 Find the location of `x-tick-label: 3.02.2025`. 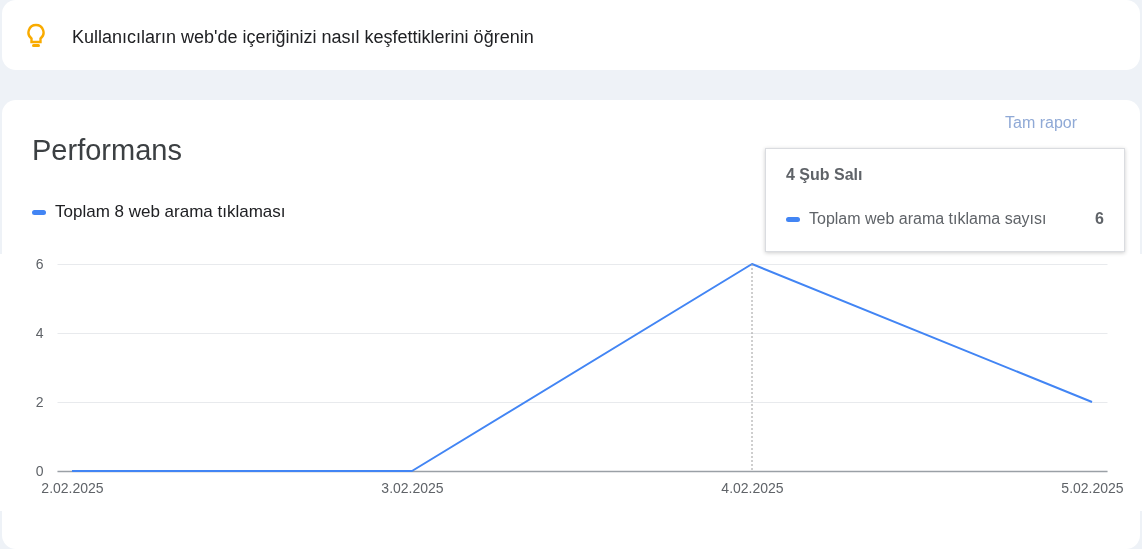

x-tick-label: 3.02.2025 is located at coordinates (412, 487).